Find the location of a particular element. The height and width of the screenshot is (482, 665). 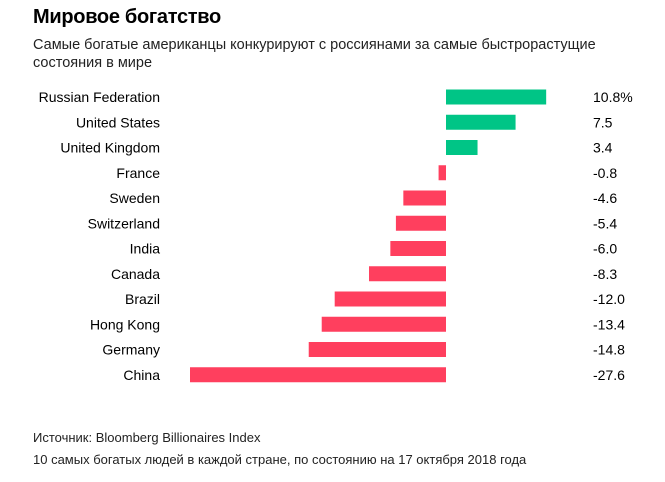

value-label: -12.0 is located at coordinates (609, 299).